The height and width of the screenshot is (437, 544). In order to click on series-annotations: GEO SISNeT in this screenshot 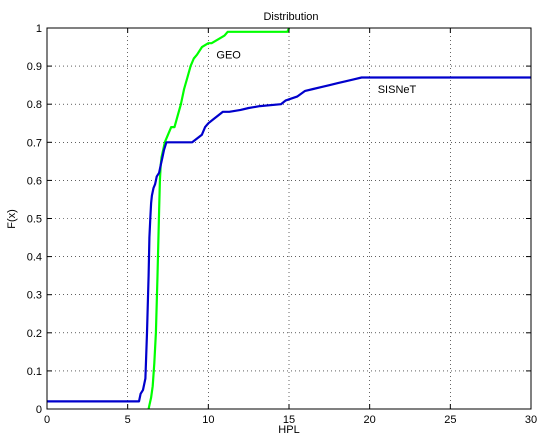, I will do `click(316, 73)`.